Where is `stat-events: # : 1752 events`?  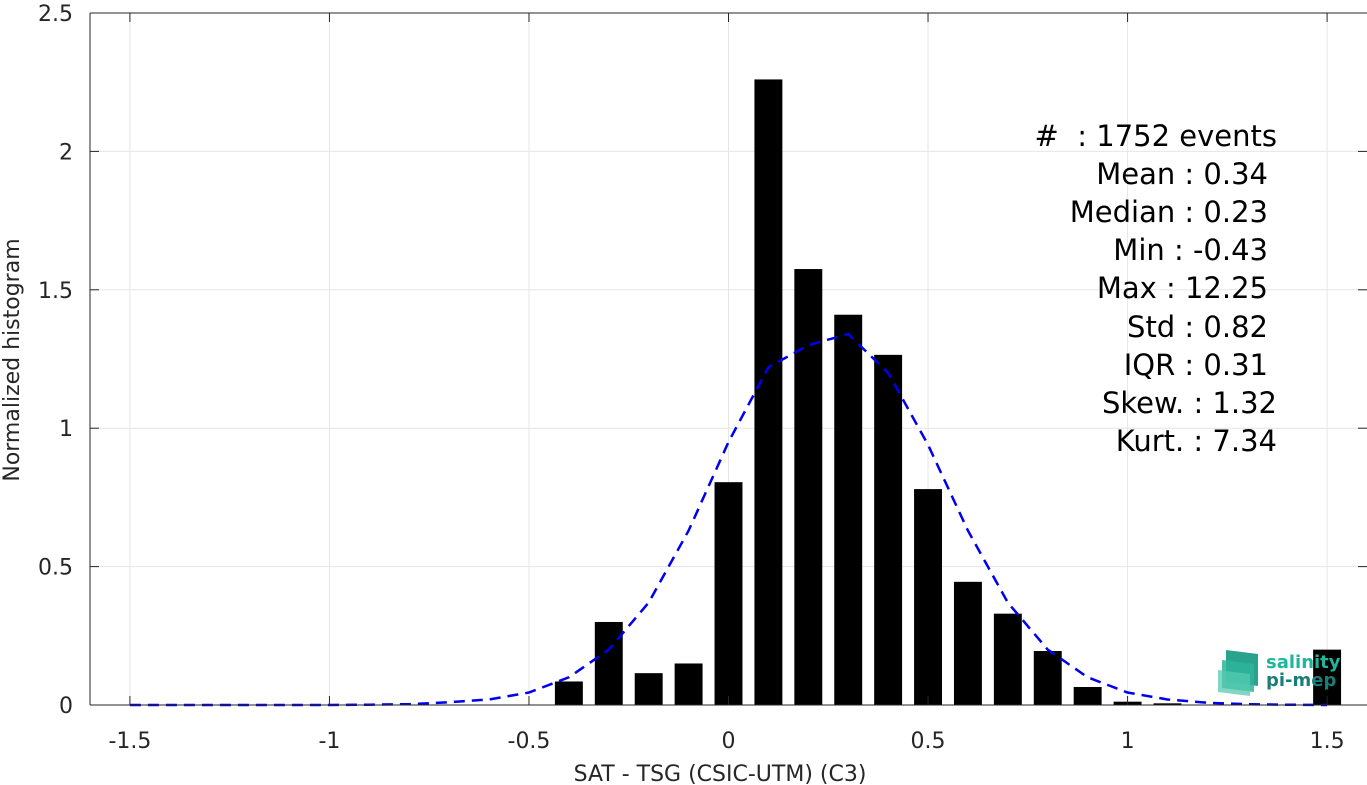
stat-events: # : 1752 events is located at coordinates (1156, 136).